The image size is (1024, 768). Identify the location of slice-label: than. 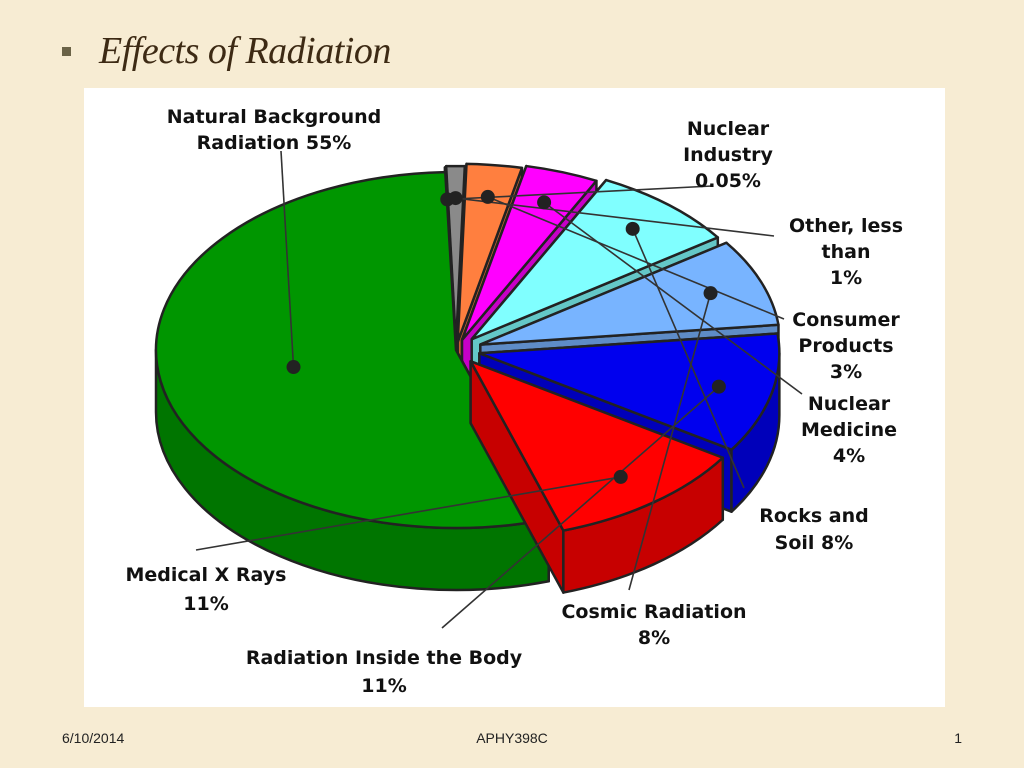
(846, 252).